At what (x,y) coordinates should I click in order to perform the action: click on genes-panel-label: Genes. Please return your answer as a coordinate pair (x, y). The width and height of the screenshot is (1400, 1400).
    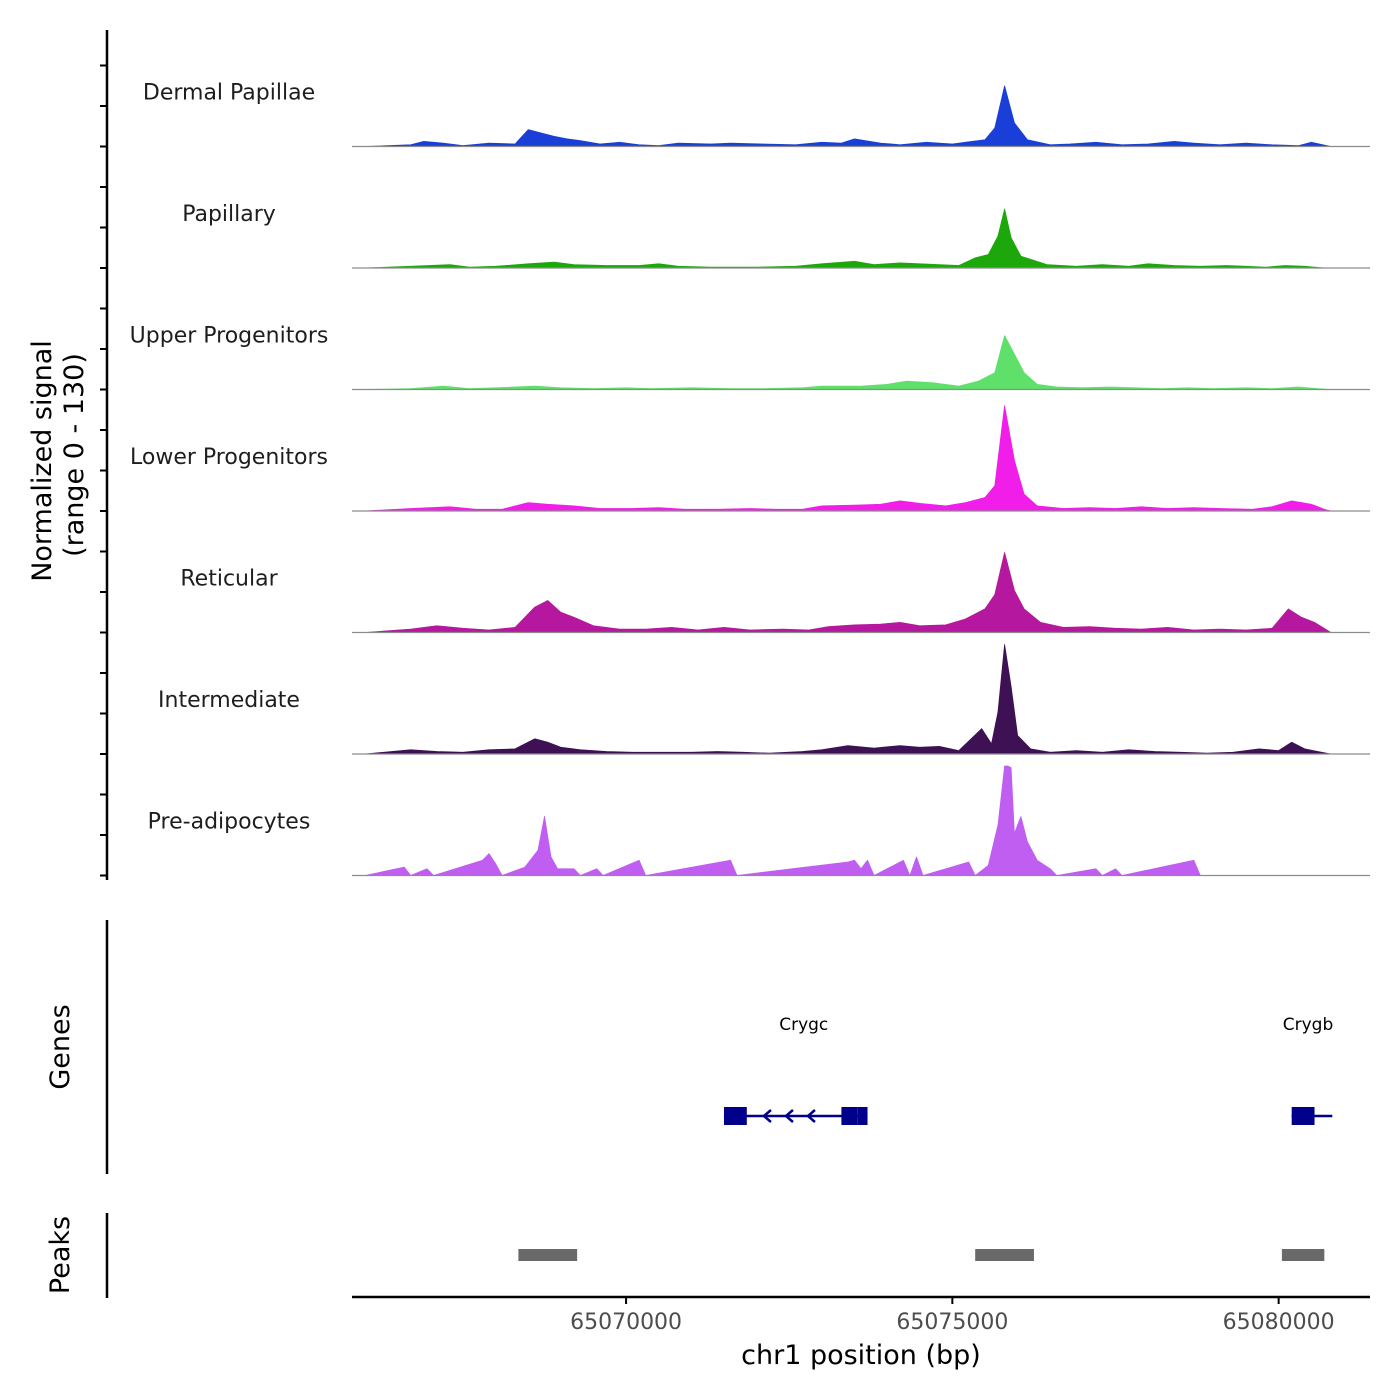
    Looking at the image, I should click on (60, 1046).